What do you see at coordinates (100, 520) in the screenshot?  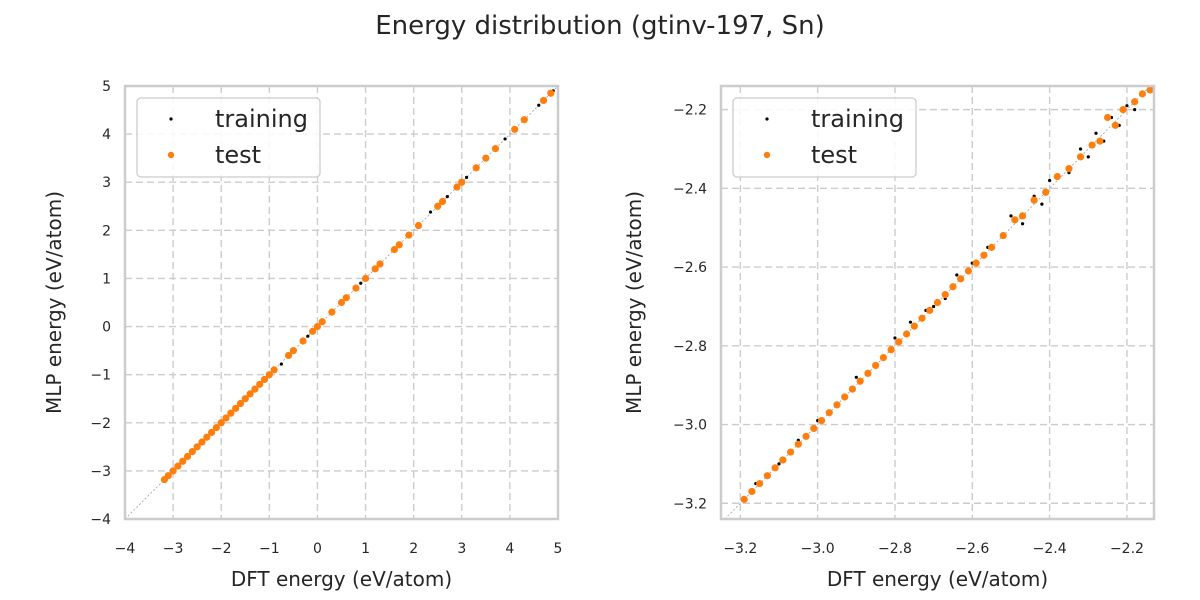 I see `y-tick-label: −4` at bounding box center [100, 520].